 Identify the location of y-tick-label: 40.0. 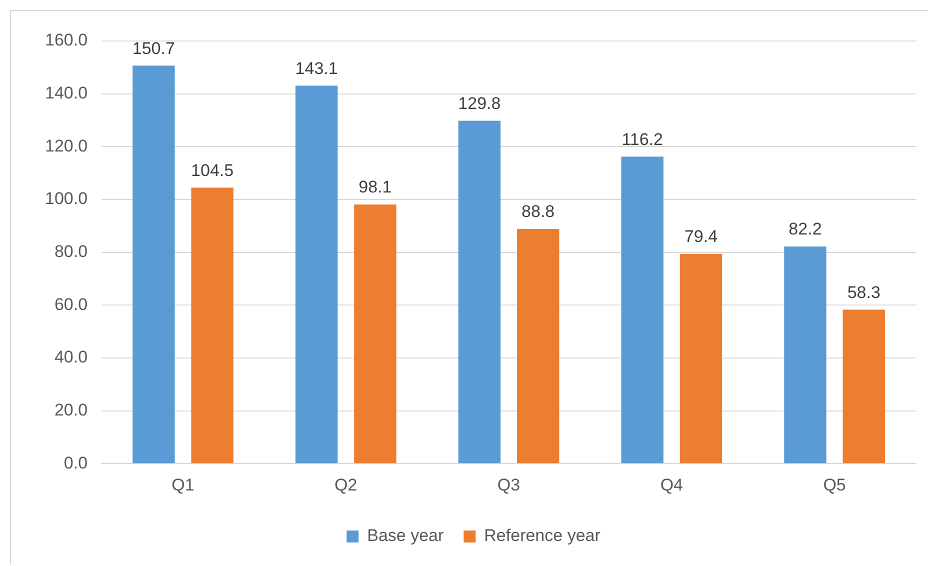
(71, 357).